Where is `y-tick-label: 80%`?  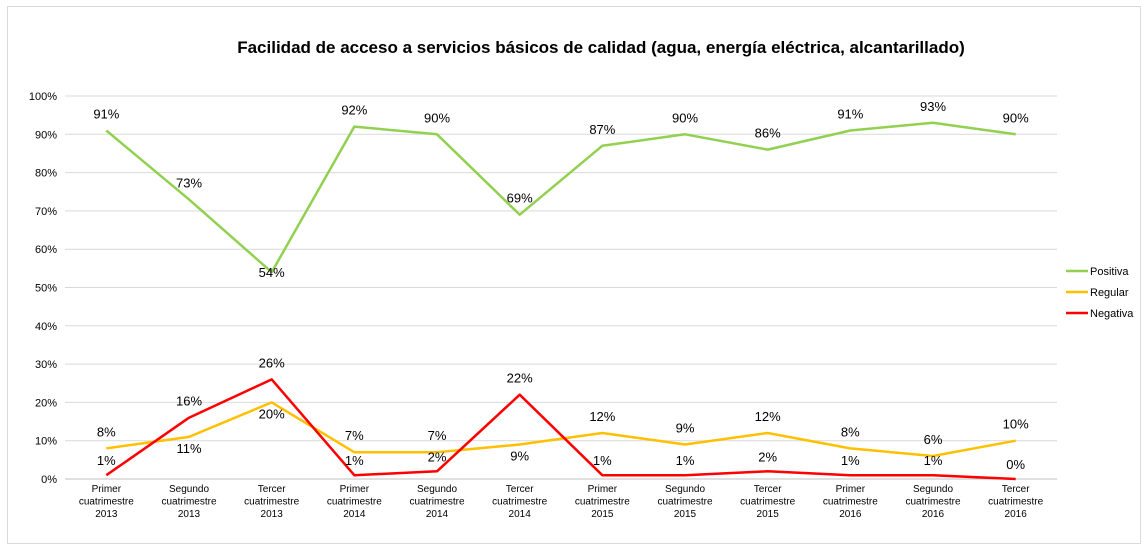
y-tick-label: 80% is located at coordinates (46, 174).